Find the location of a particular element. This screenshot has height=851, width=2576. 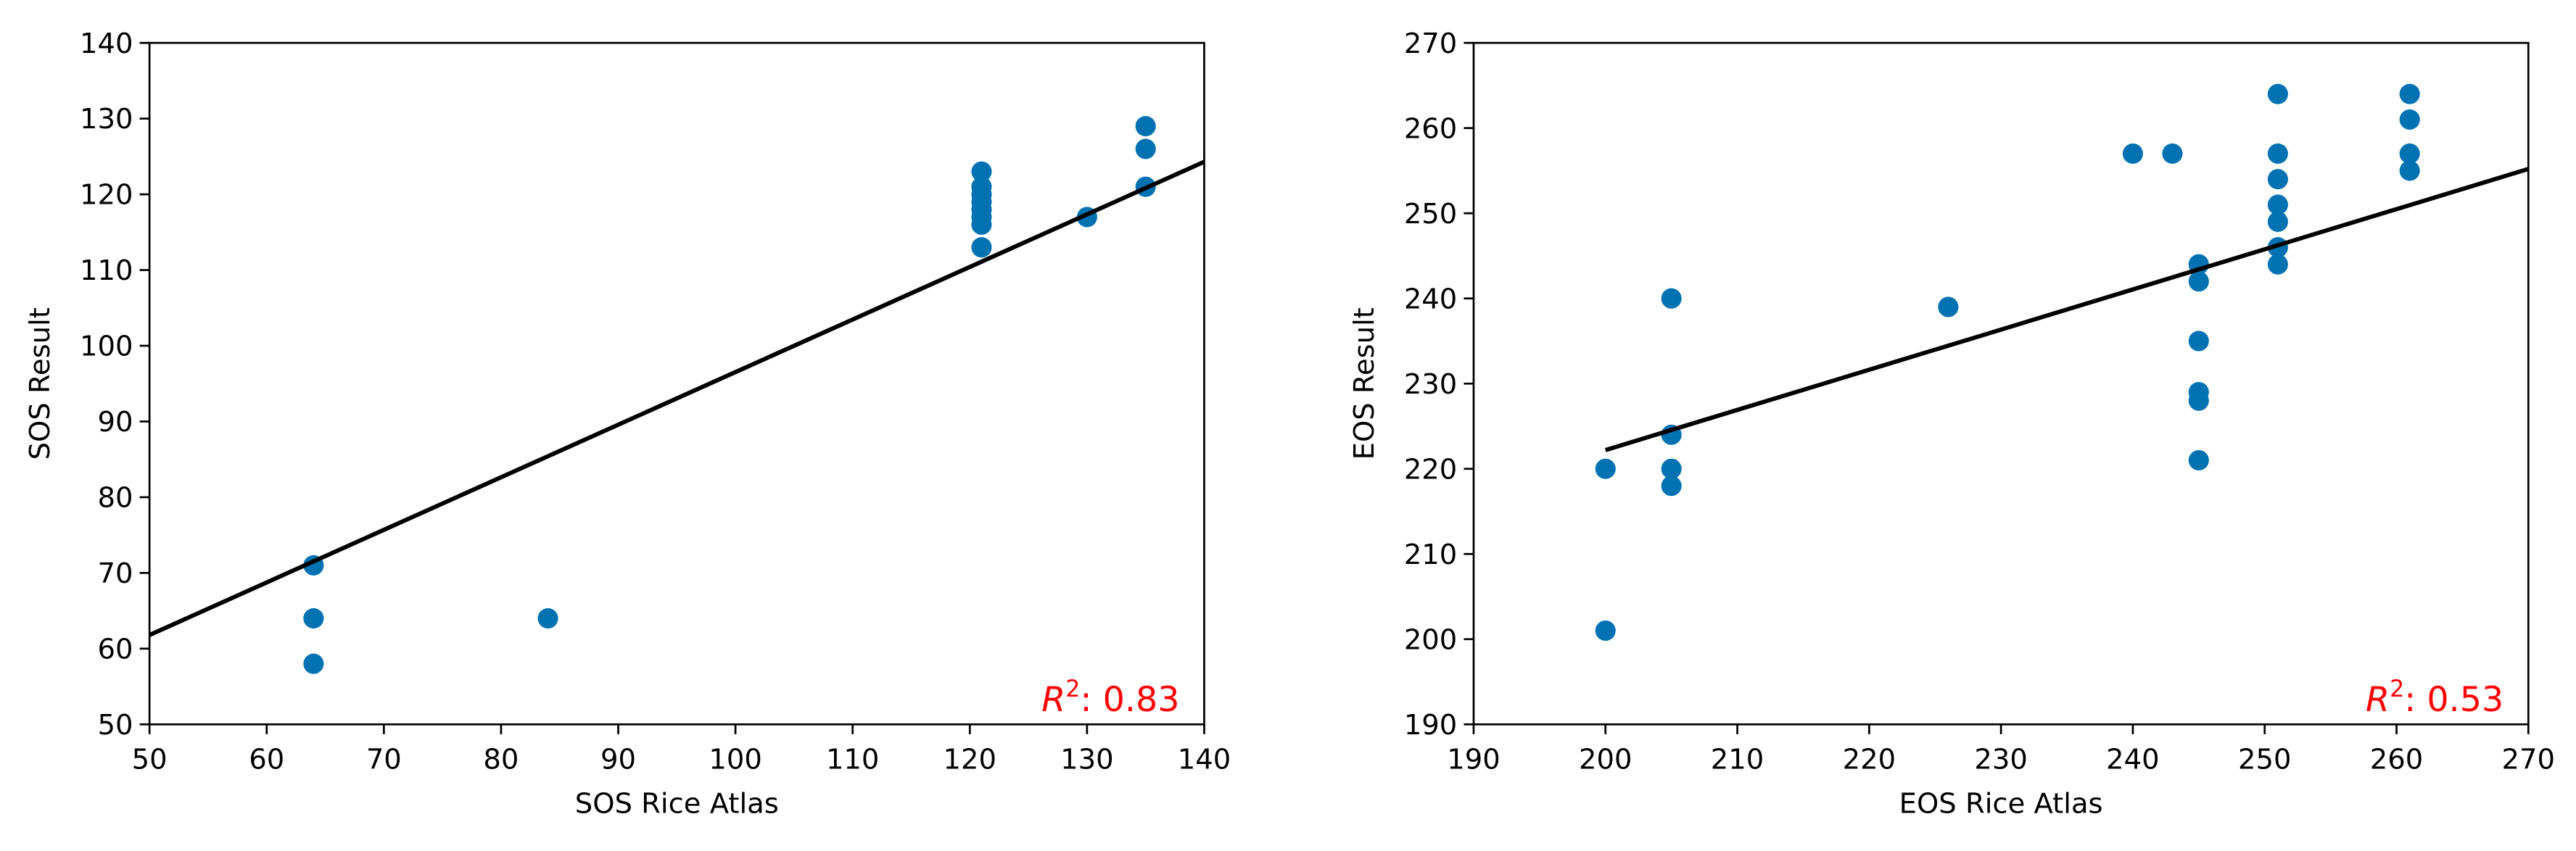

fit-line is located at coordinates (2067, 309).